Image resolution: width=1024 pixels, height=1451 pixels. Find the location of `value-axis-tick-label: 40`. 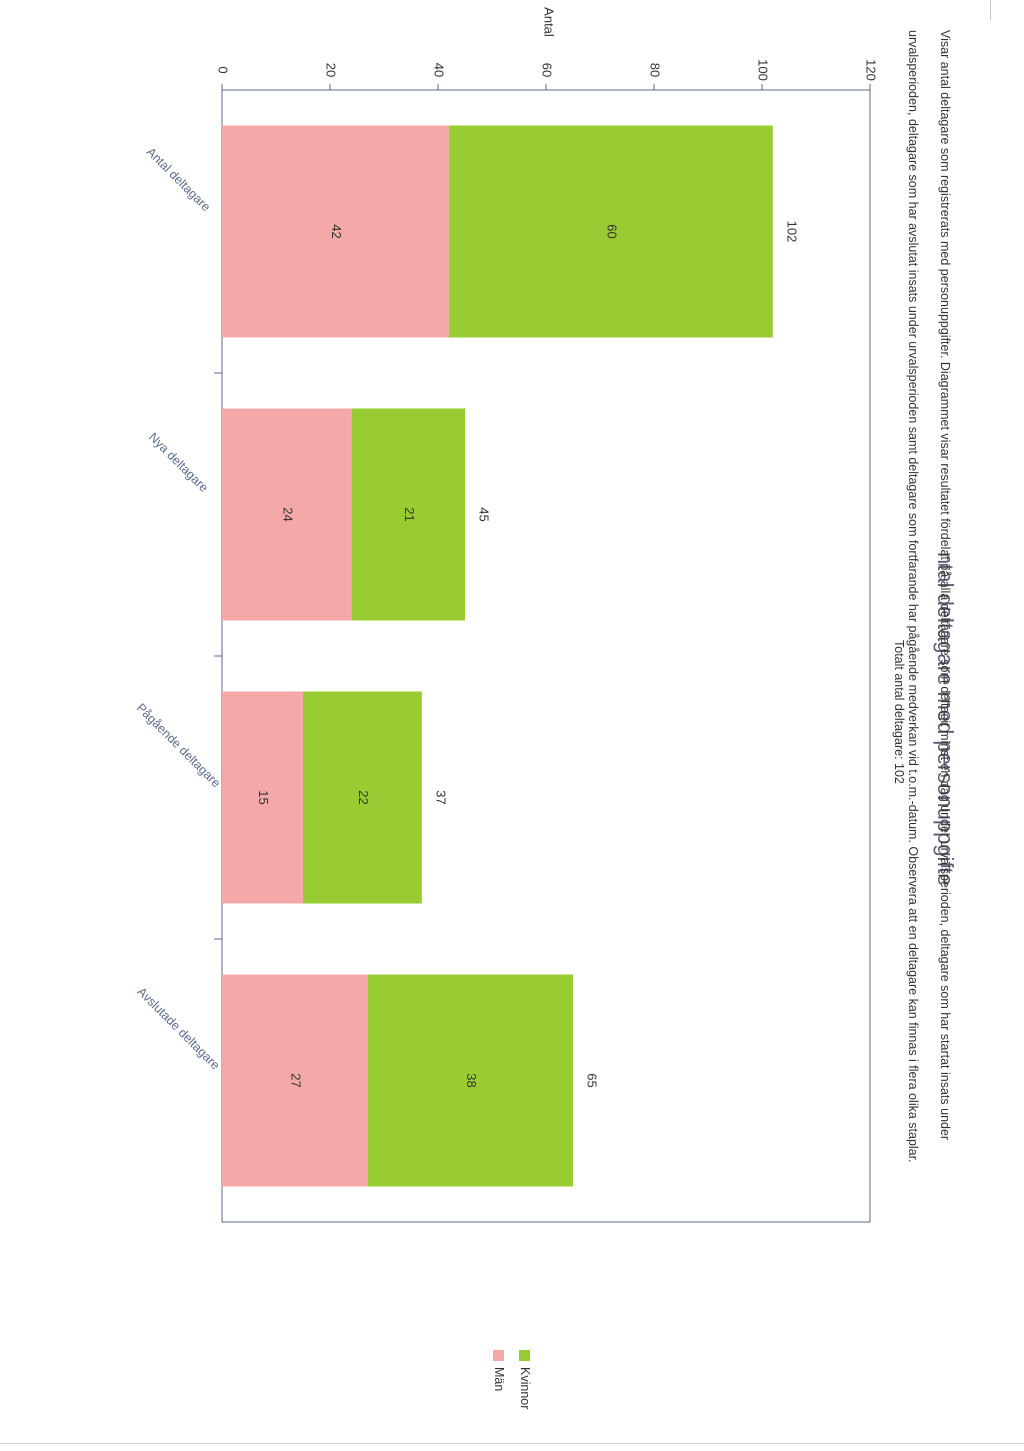

value-axis-tick-label: 40 is located at coordinates (439, 70).